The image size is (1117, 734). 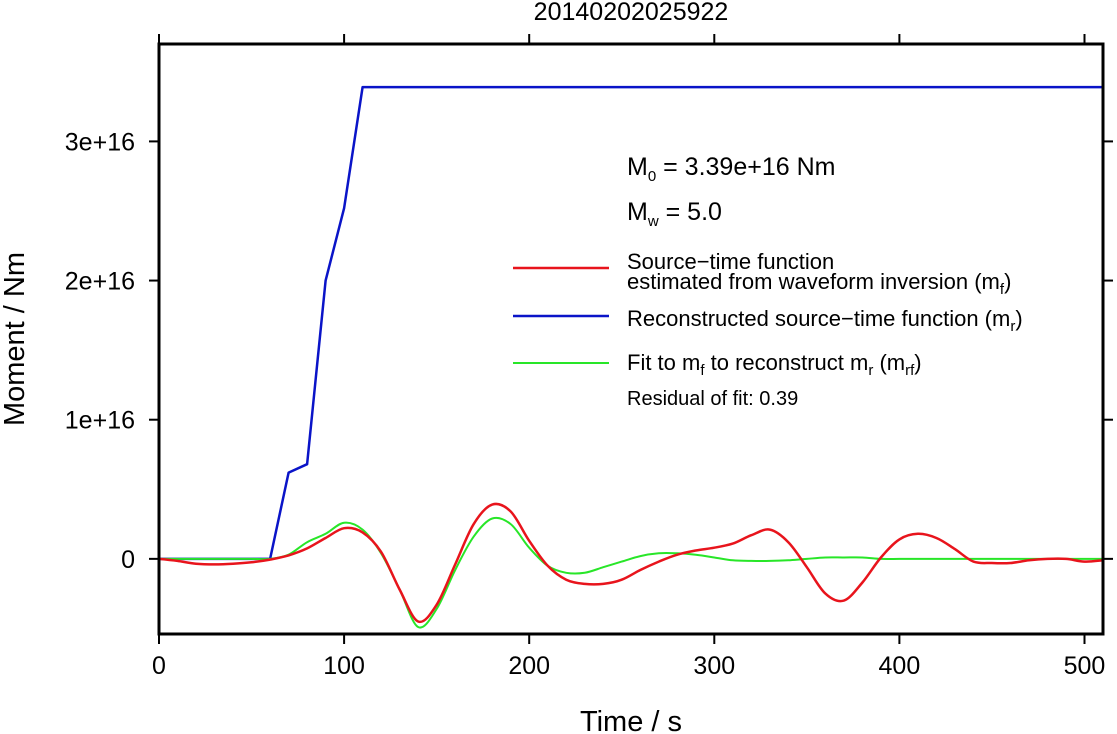 I want to click on series-line-green, so click(x=631, y=572).